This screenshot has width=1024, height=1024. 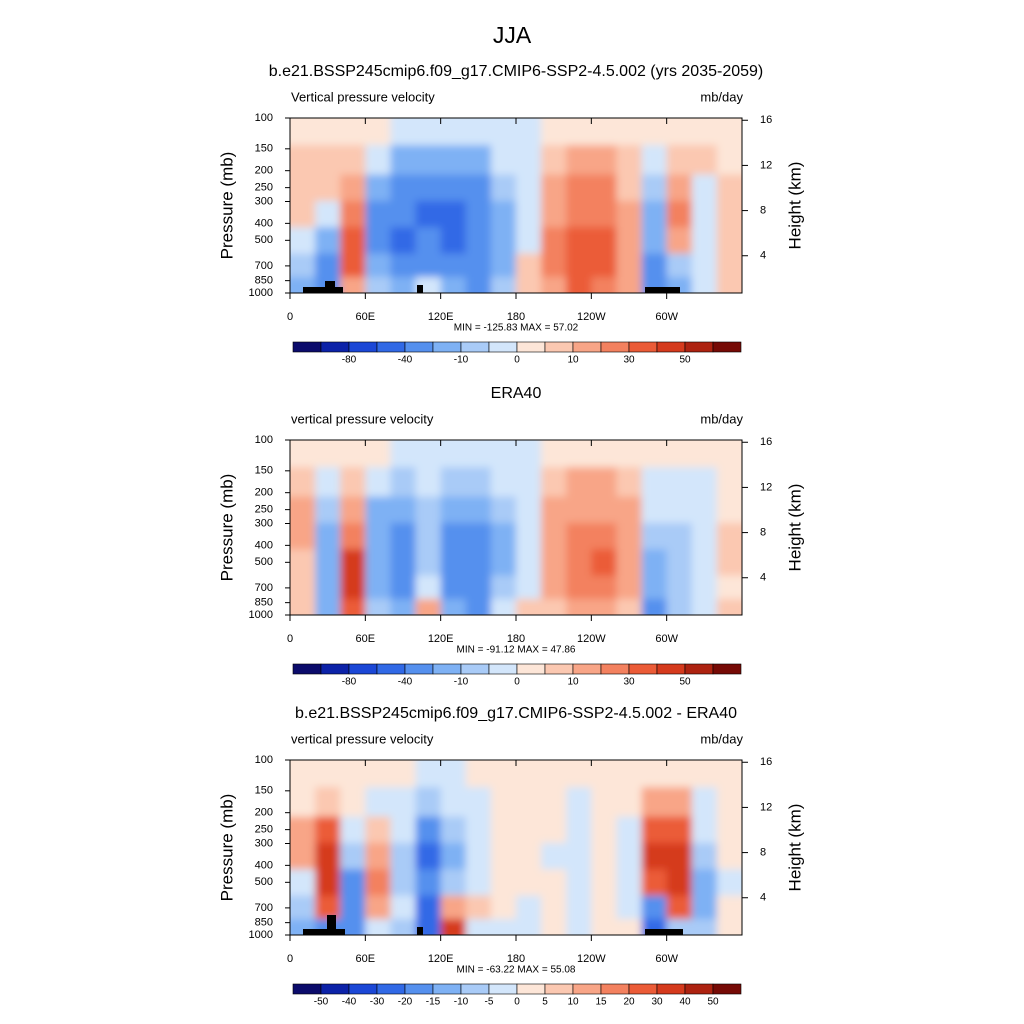 I want to click on x-tick-label: 0, so click(x=290, y=639).